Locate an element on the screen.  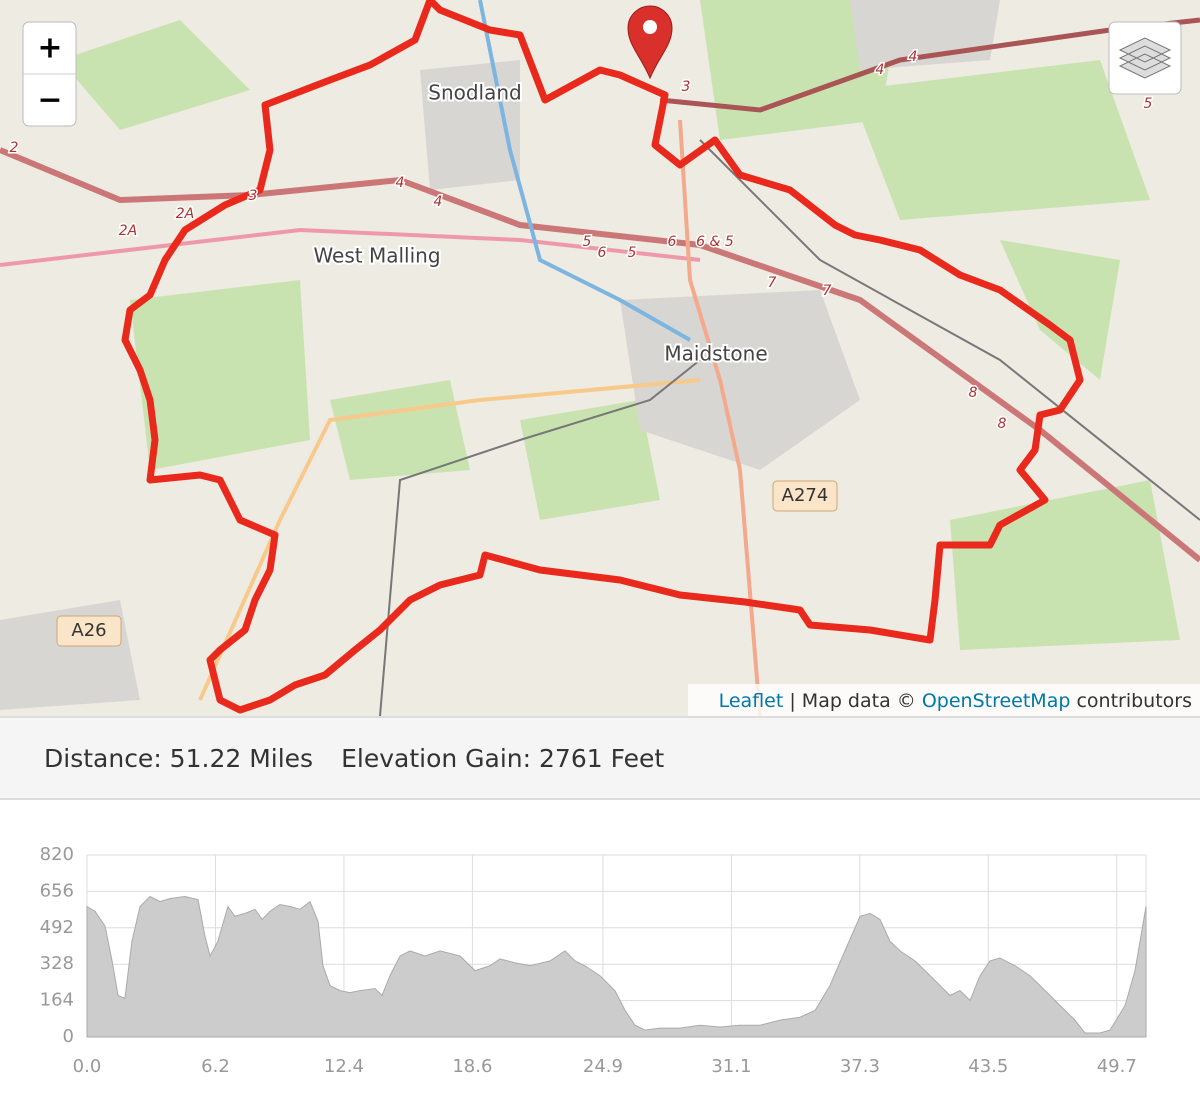
elevation-gain: Elevation Gain: 2761 Feet is located at coordinates (503, 758).